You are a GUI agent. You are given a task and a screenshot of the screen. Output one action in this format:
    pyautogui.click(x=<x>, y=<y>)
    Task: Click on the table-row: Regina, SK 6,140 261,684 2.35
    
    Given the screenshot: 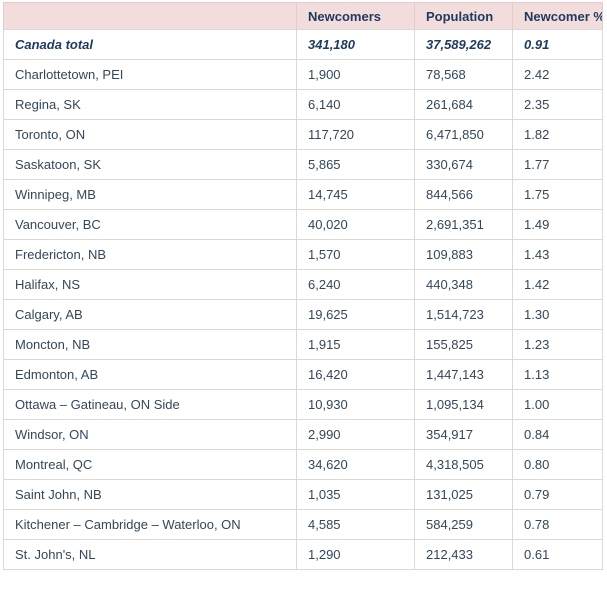 What is the action you would take?
    pyautogui.click(x=303, y=104)
    